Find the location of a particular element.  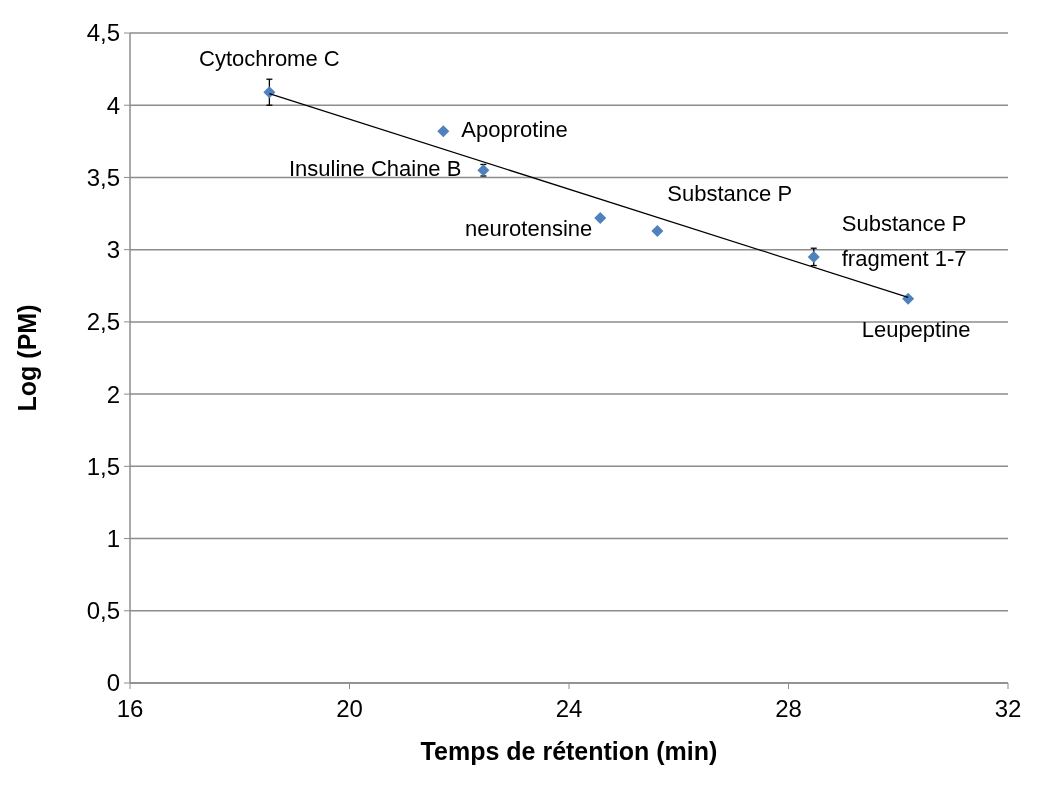

annotation: Substance P fragment 1-7 is located at coordinates (904, 241).